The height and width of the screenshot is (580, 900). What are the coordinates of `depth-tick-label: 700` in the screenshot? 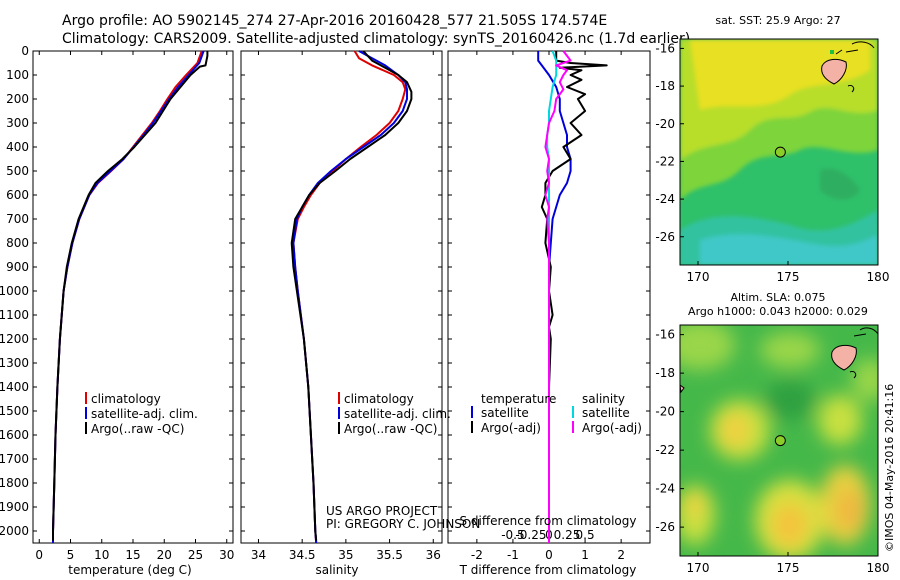 It's located at (17, 219).